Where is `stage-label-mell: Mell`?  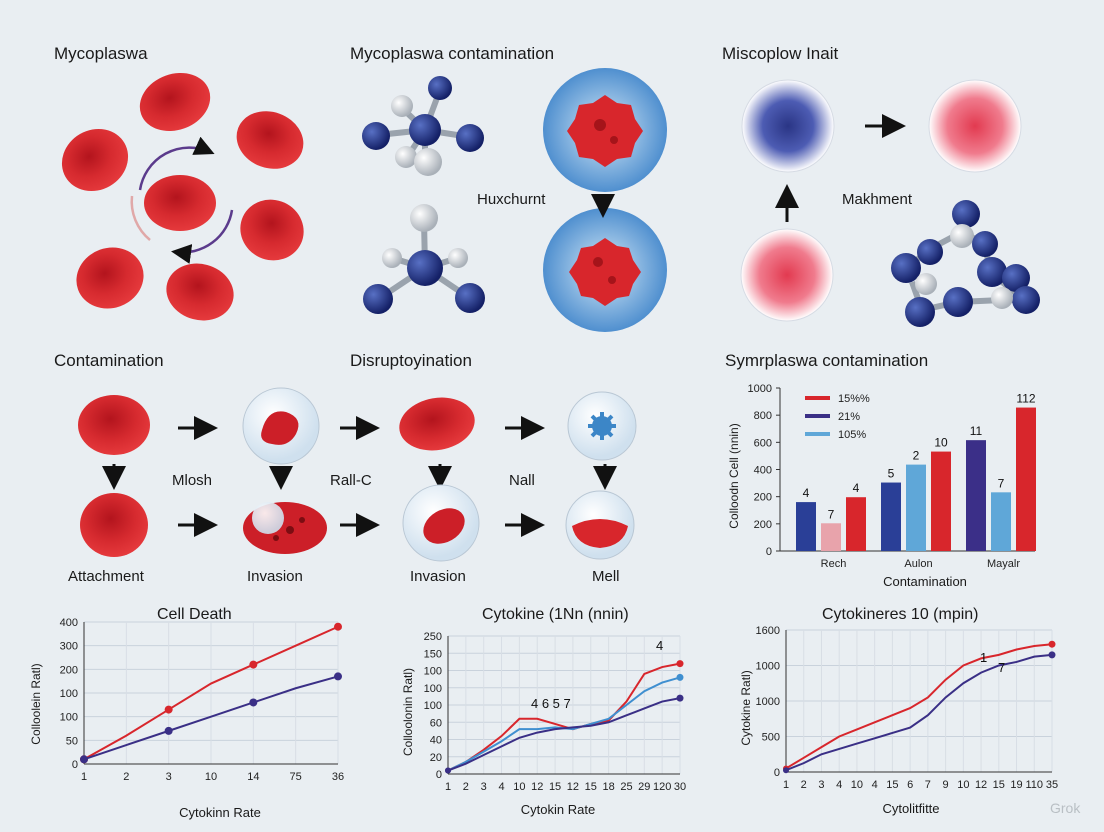
stage-label-mell: Mell is located at coordinates (606, 576).